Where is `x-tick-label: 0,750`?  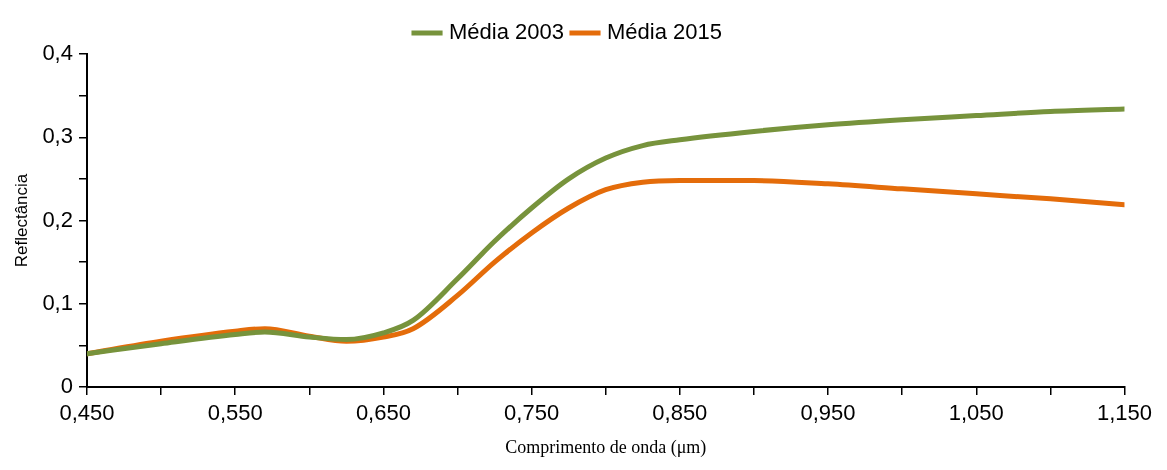
x-tick-label: 0,750 is located at coordinates (532, 413).